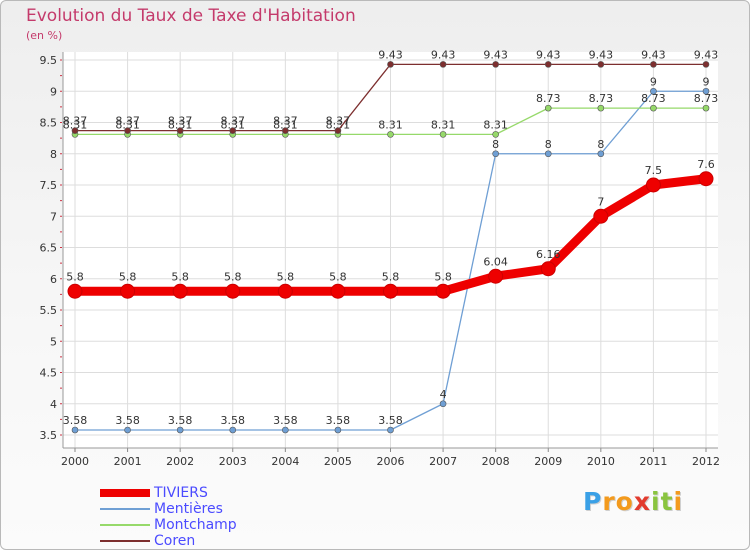 Image resolution: width=750 pixels, height=550 pixels. Describe the element at coordinates (180, 461) in the screenshot. I see `x-tick-label: 2002` at that location.